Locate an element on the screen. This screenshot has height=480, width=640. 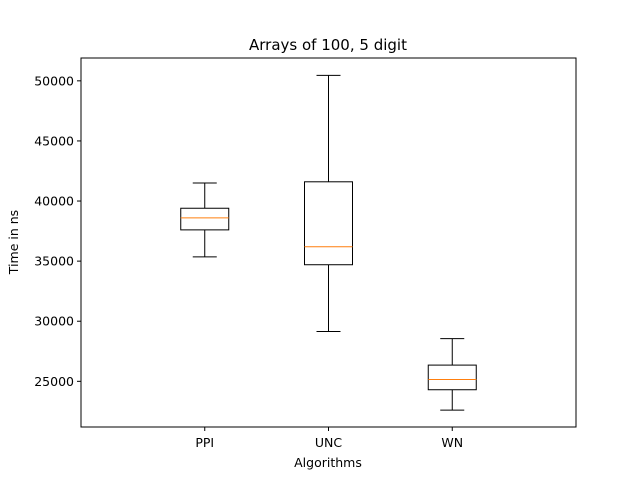
x-tick-label: PPI is located at coordinates (204, 442).